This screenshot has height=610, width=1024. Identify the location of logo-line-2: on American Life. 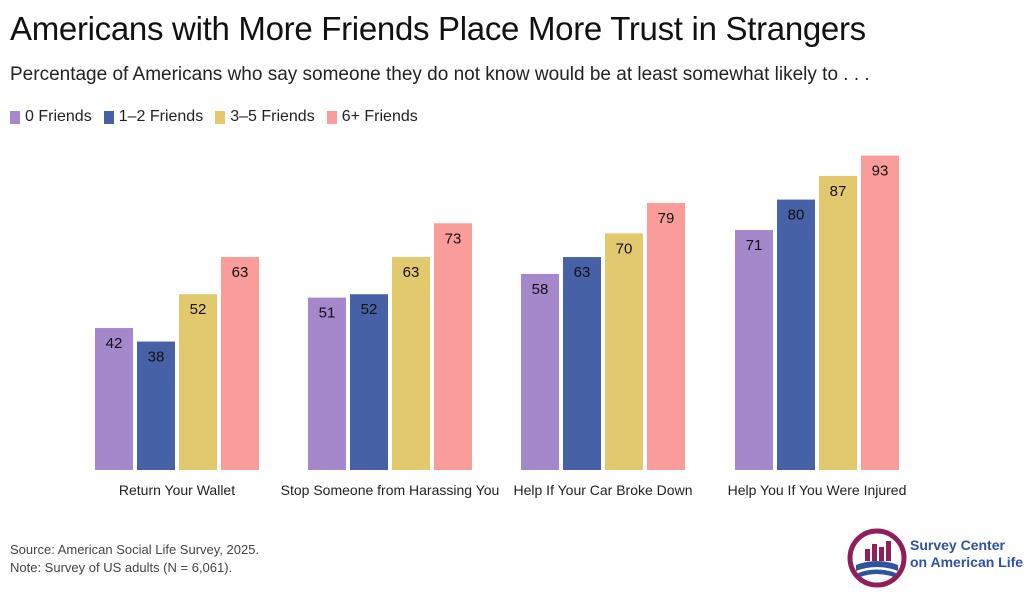
(967, 562).